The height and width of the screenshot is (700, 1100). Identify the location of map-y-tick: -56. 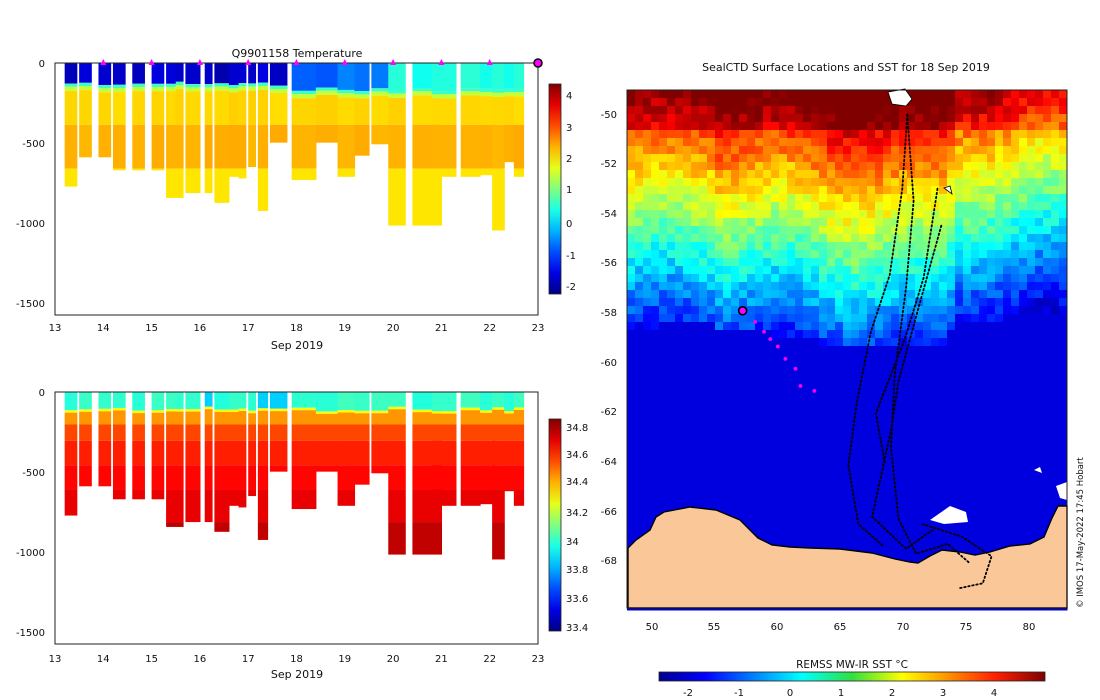
(609, 263).